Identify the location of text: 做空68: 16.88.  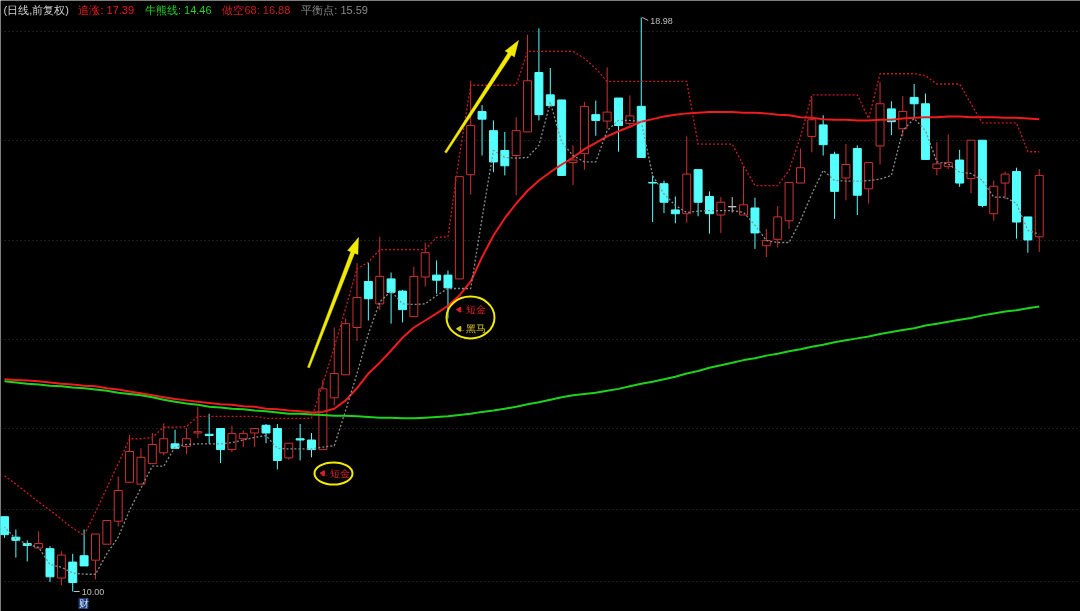
(256, 9).